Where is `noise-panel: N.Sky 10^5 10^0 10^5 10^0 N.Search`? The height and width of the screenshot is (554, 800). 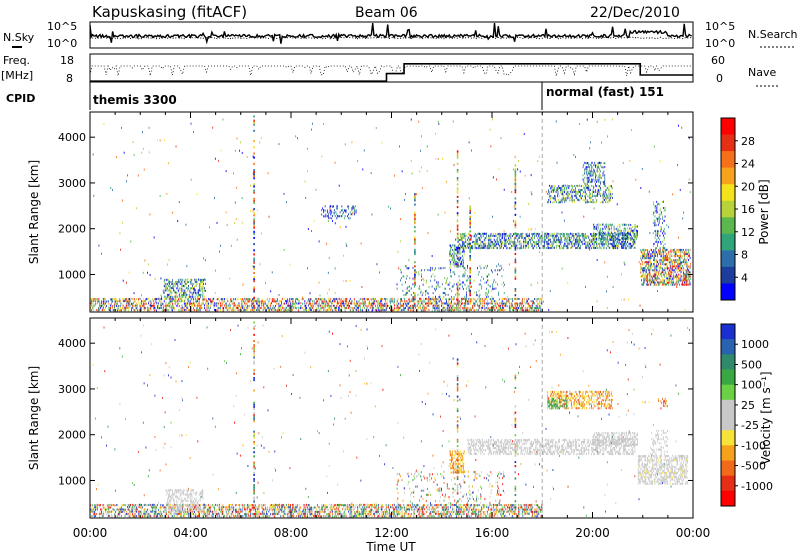 noise-panel: N.Sky 10^5 10^0 10^5 10^0 N.Search is located at coordinates (400, 35).